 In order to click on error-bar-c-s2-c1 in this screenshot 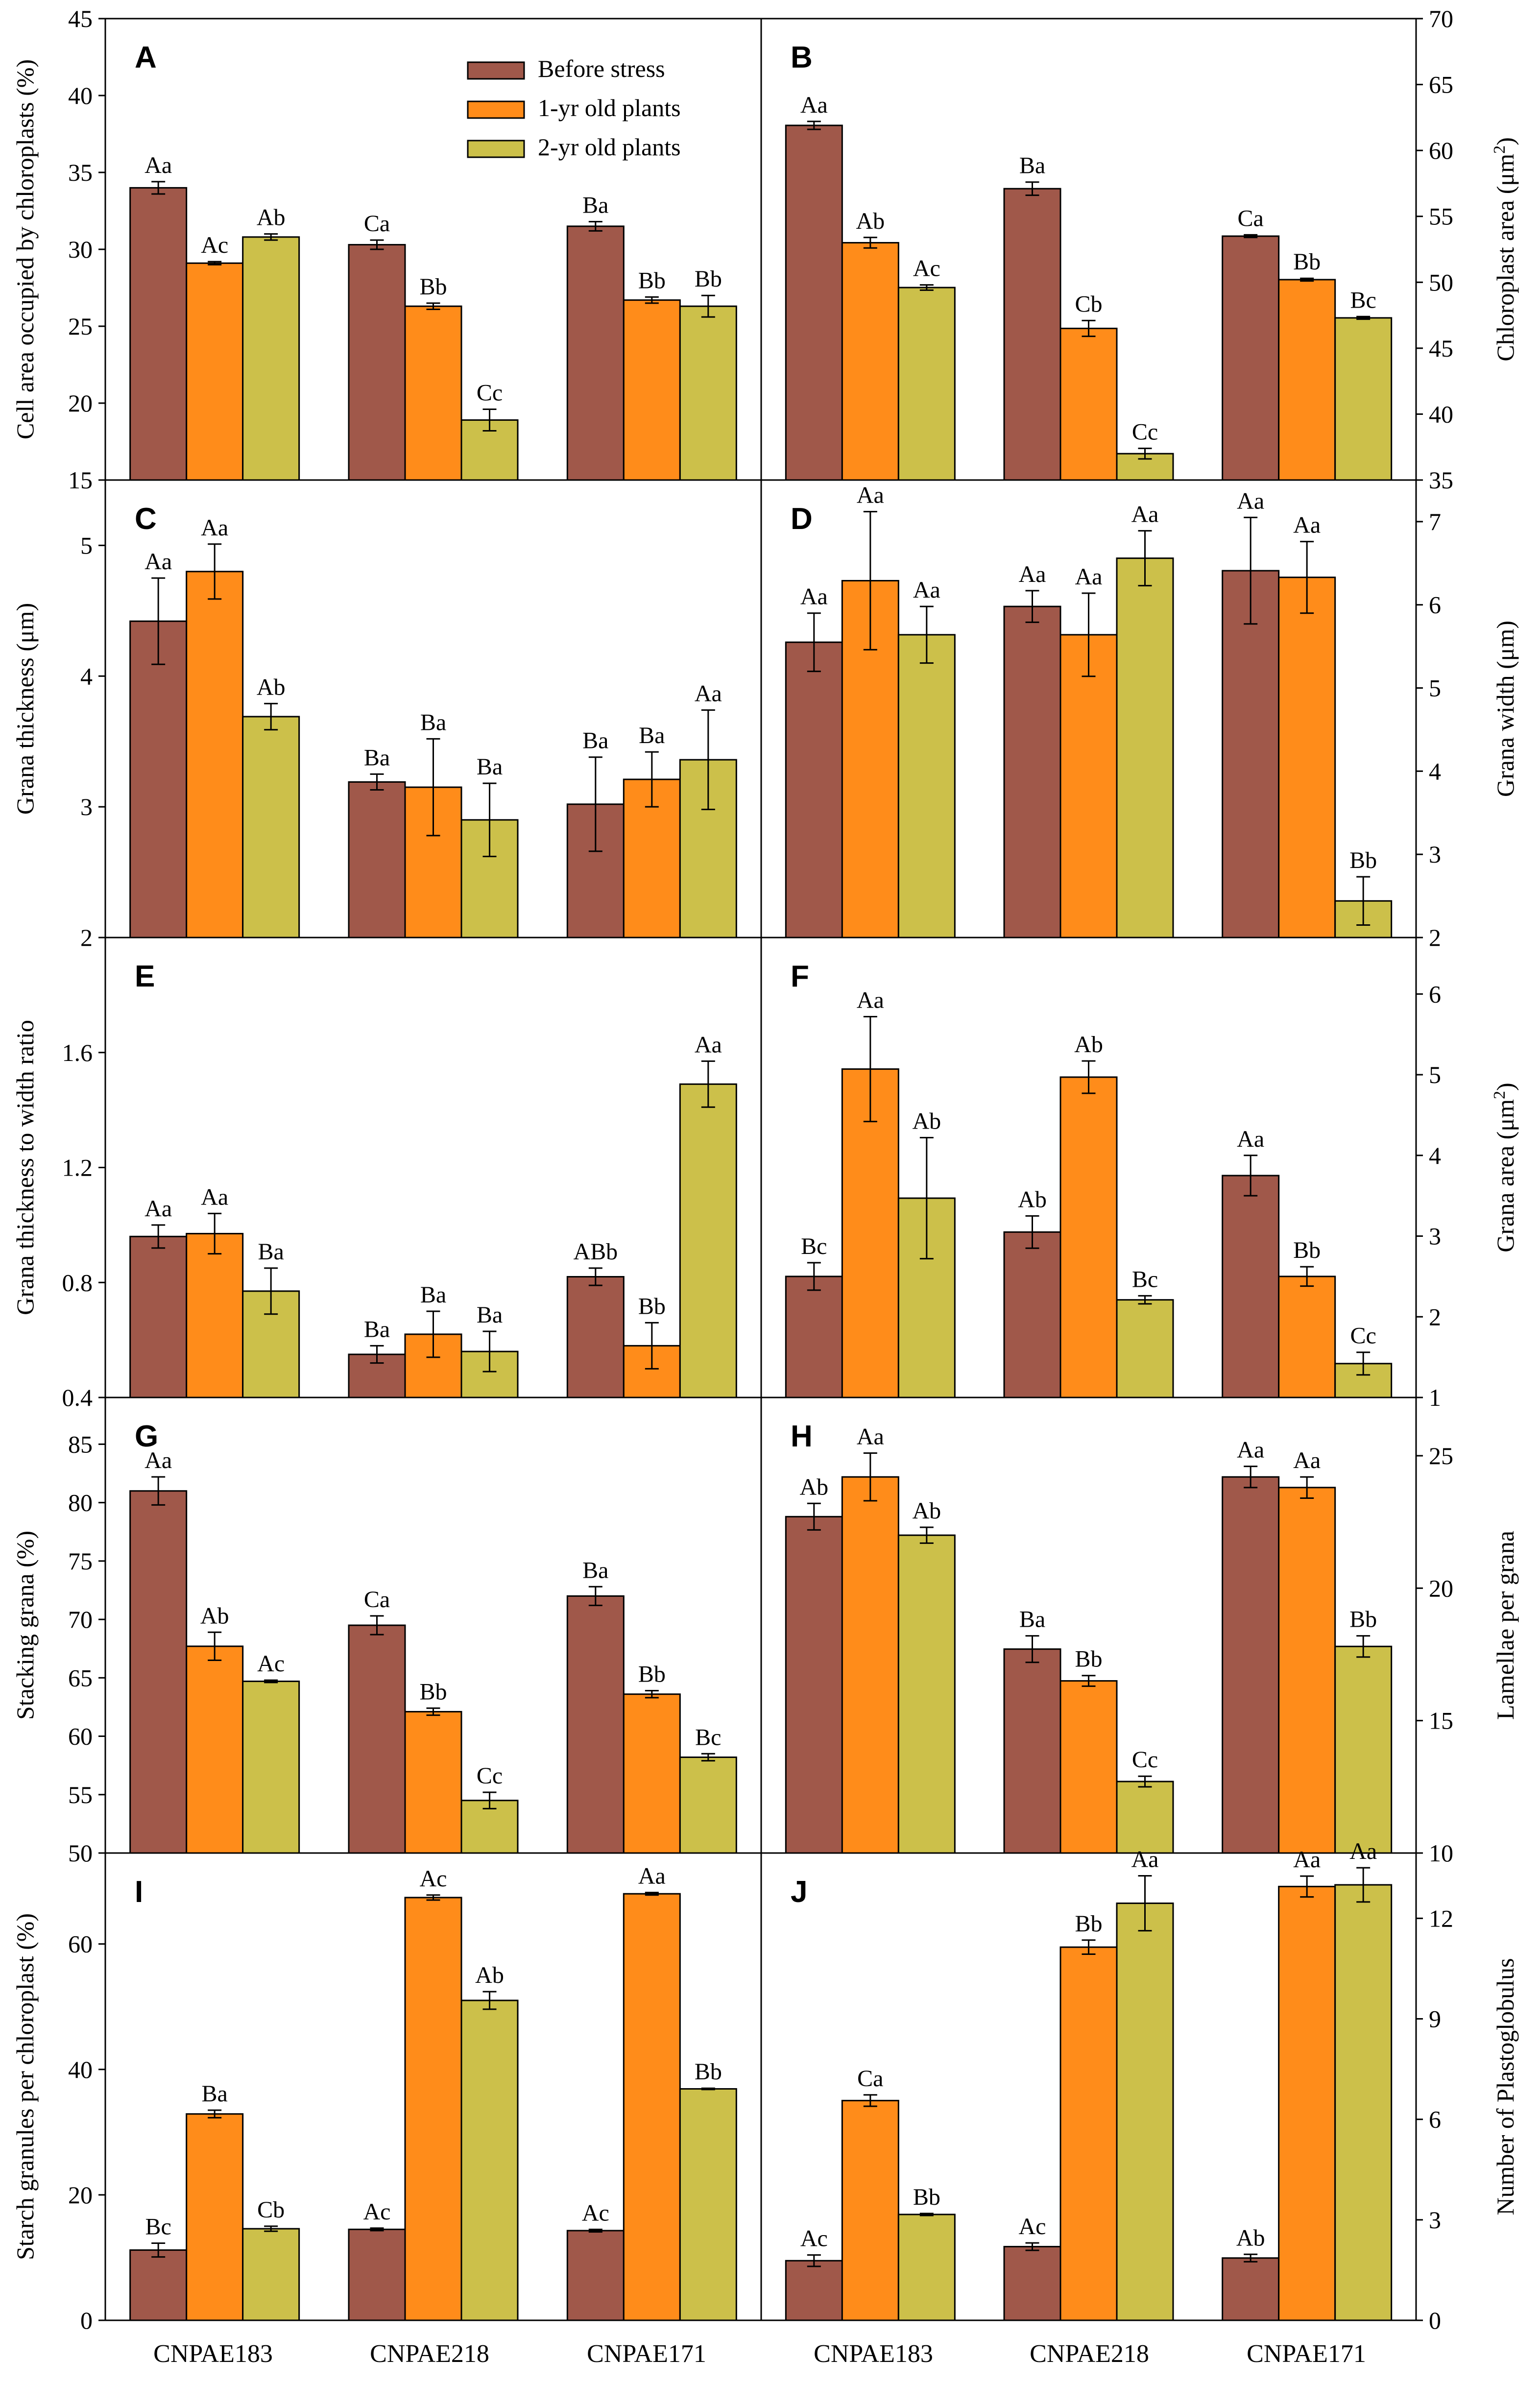, I will do `click(489, 820)`.